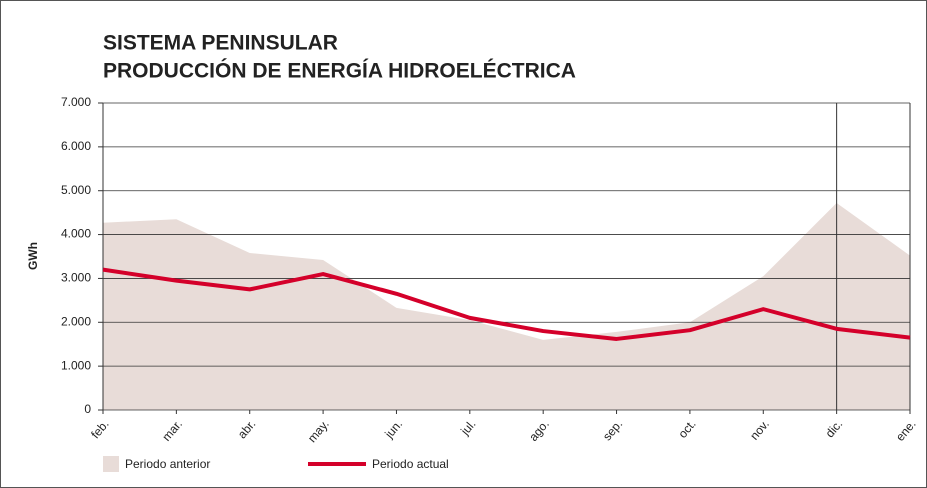 The height and width of the screenshot is (488, 927). What do you see at coordinates (339, 71) in the screenshot?
I see `chart-title: PRODUCCIÓN DE ENERGÍA HIDROELÉCTRICA` at bounding box center [339, 71].